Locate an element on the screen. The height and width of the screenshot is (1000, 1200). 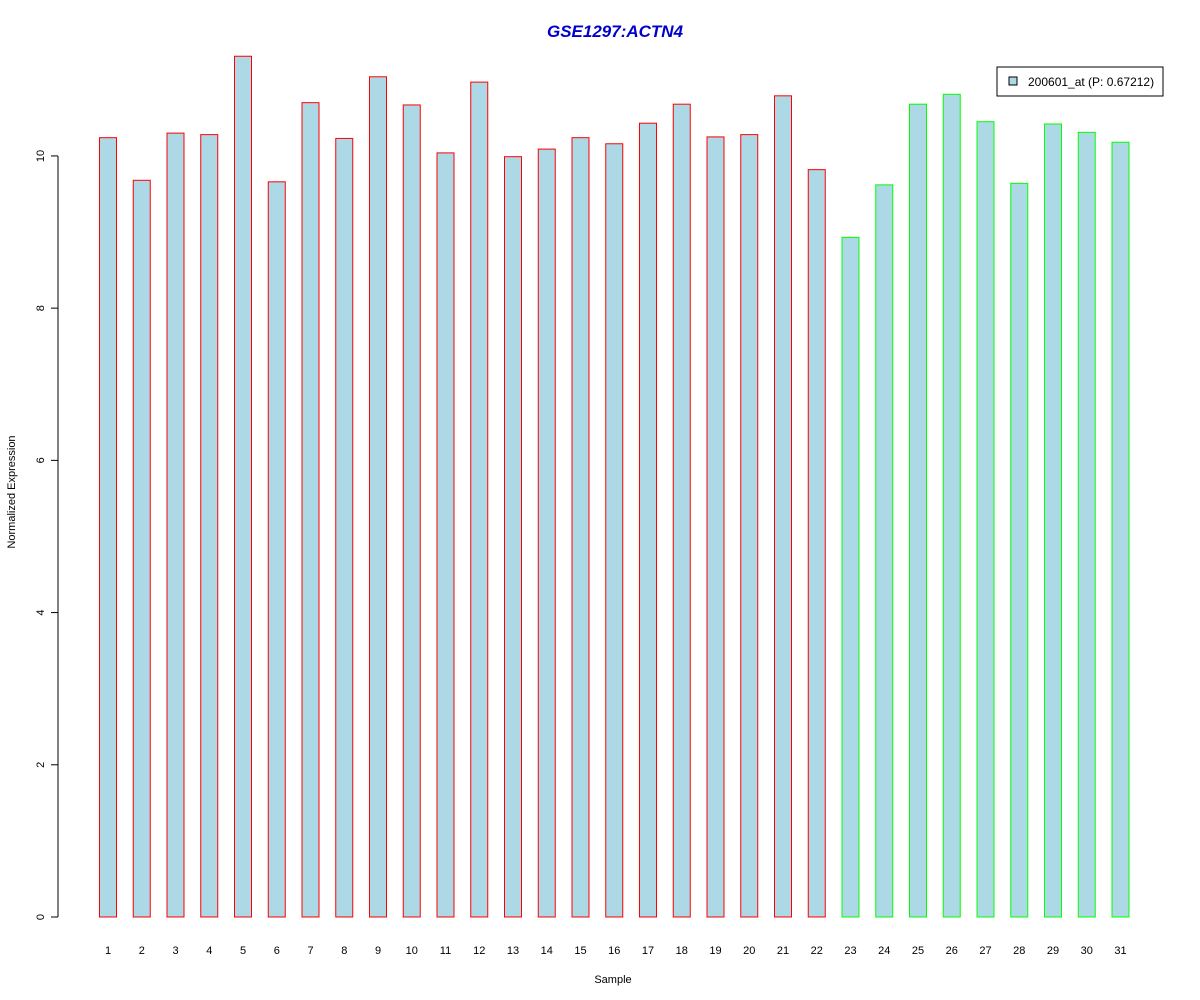
x-tick-label: 14 is located at coordinates (547, 951).